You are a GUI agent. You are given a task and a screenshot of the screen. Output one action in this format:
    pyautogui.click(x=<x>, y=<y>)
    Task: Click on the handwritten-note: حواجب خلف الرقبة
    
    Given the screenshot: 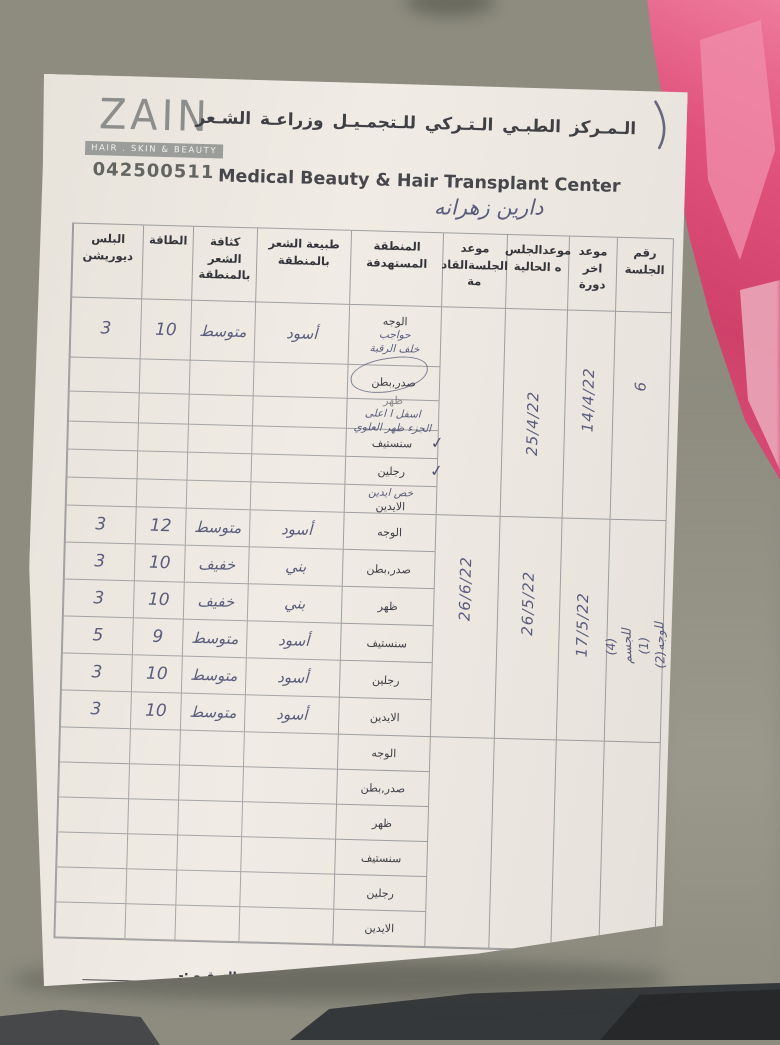 What is the action you would take?
    pyautogui.click(x=394, y=342)
    